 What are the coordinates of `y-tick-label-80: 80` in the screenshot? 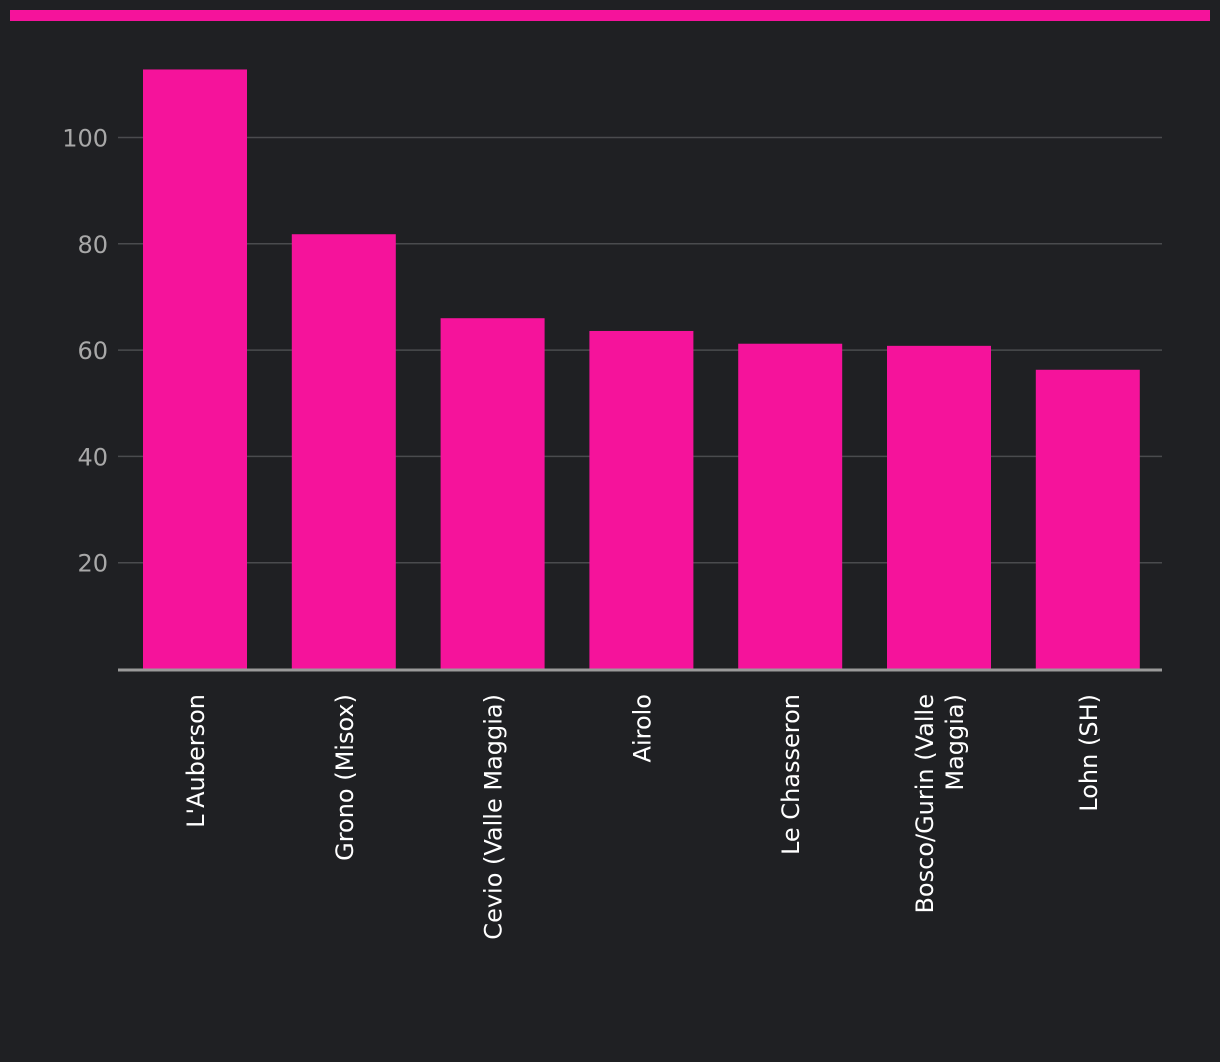 It's located at (92, 245).